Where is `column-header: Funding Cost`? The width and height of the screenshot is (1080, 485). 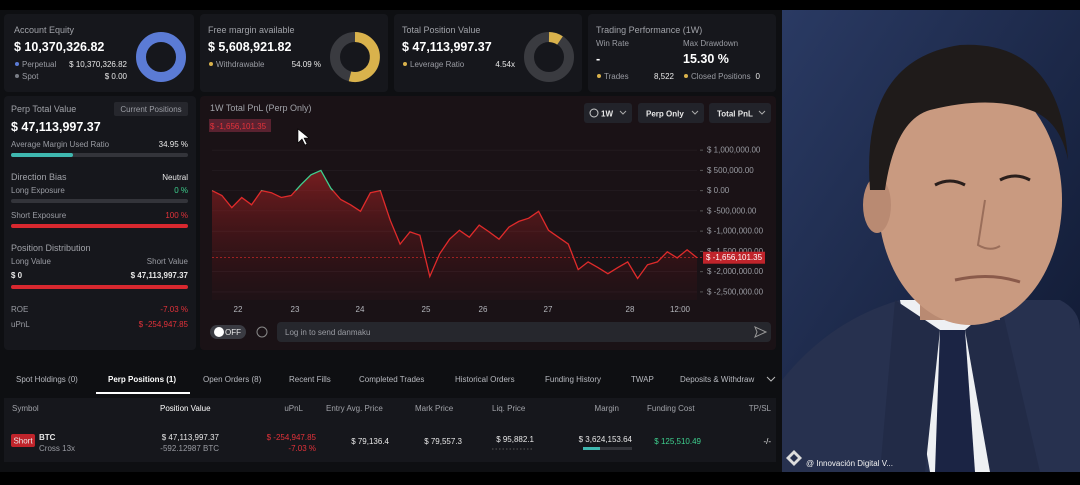
column-header: Funding Cost is located at coordinates (671, 408).